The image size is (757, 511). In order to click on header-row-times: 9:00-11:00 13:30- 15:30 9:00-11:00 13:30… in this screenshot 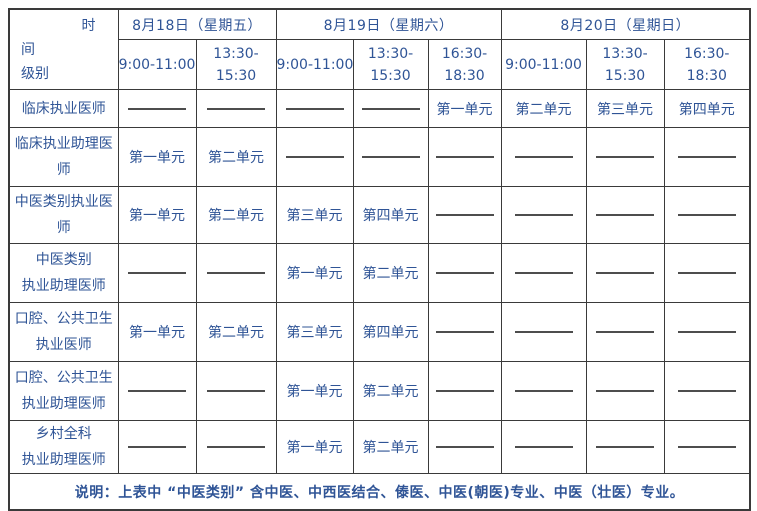, I will do `click(380, 64)`.